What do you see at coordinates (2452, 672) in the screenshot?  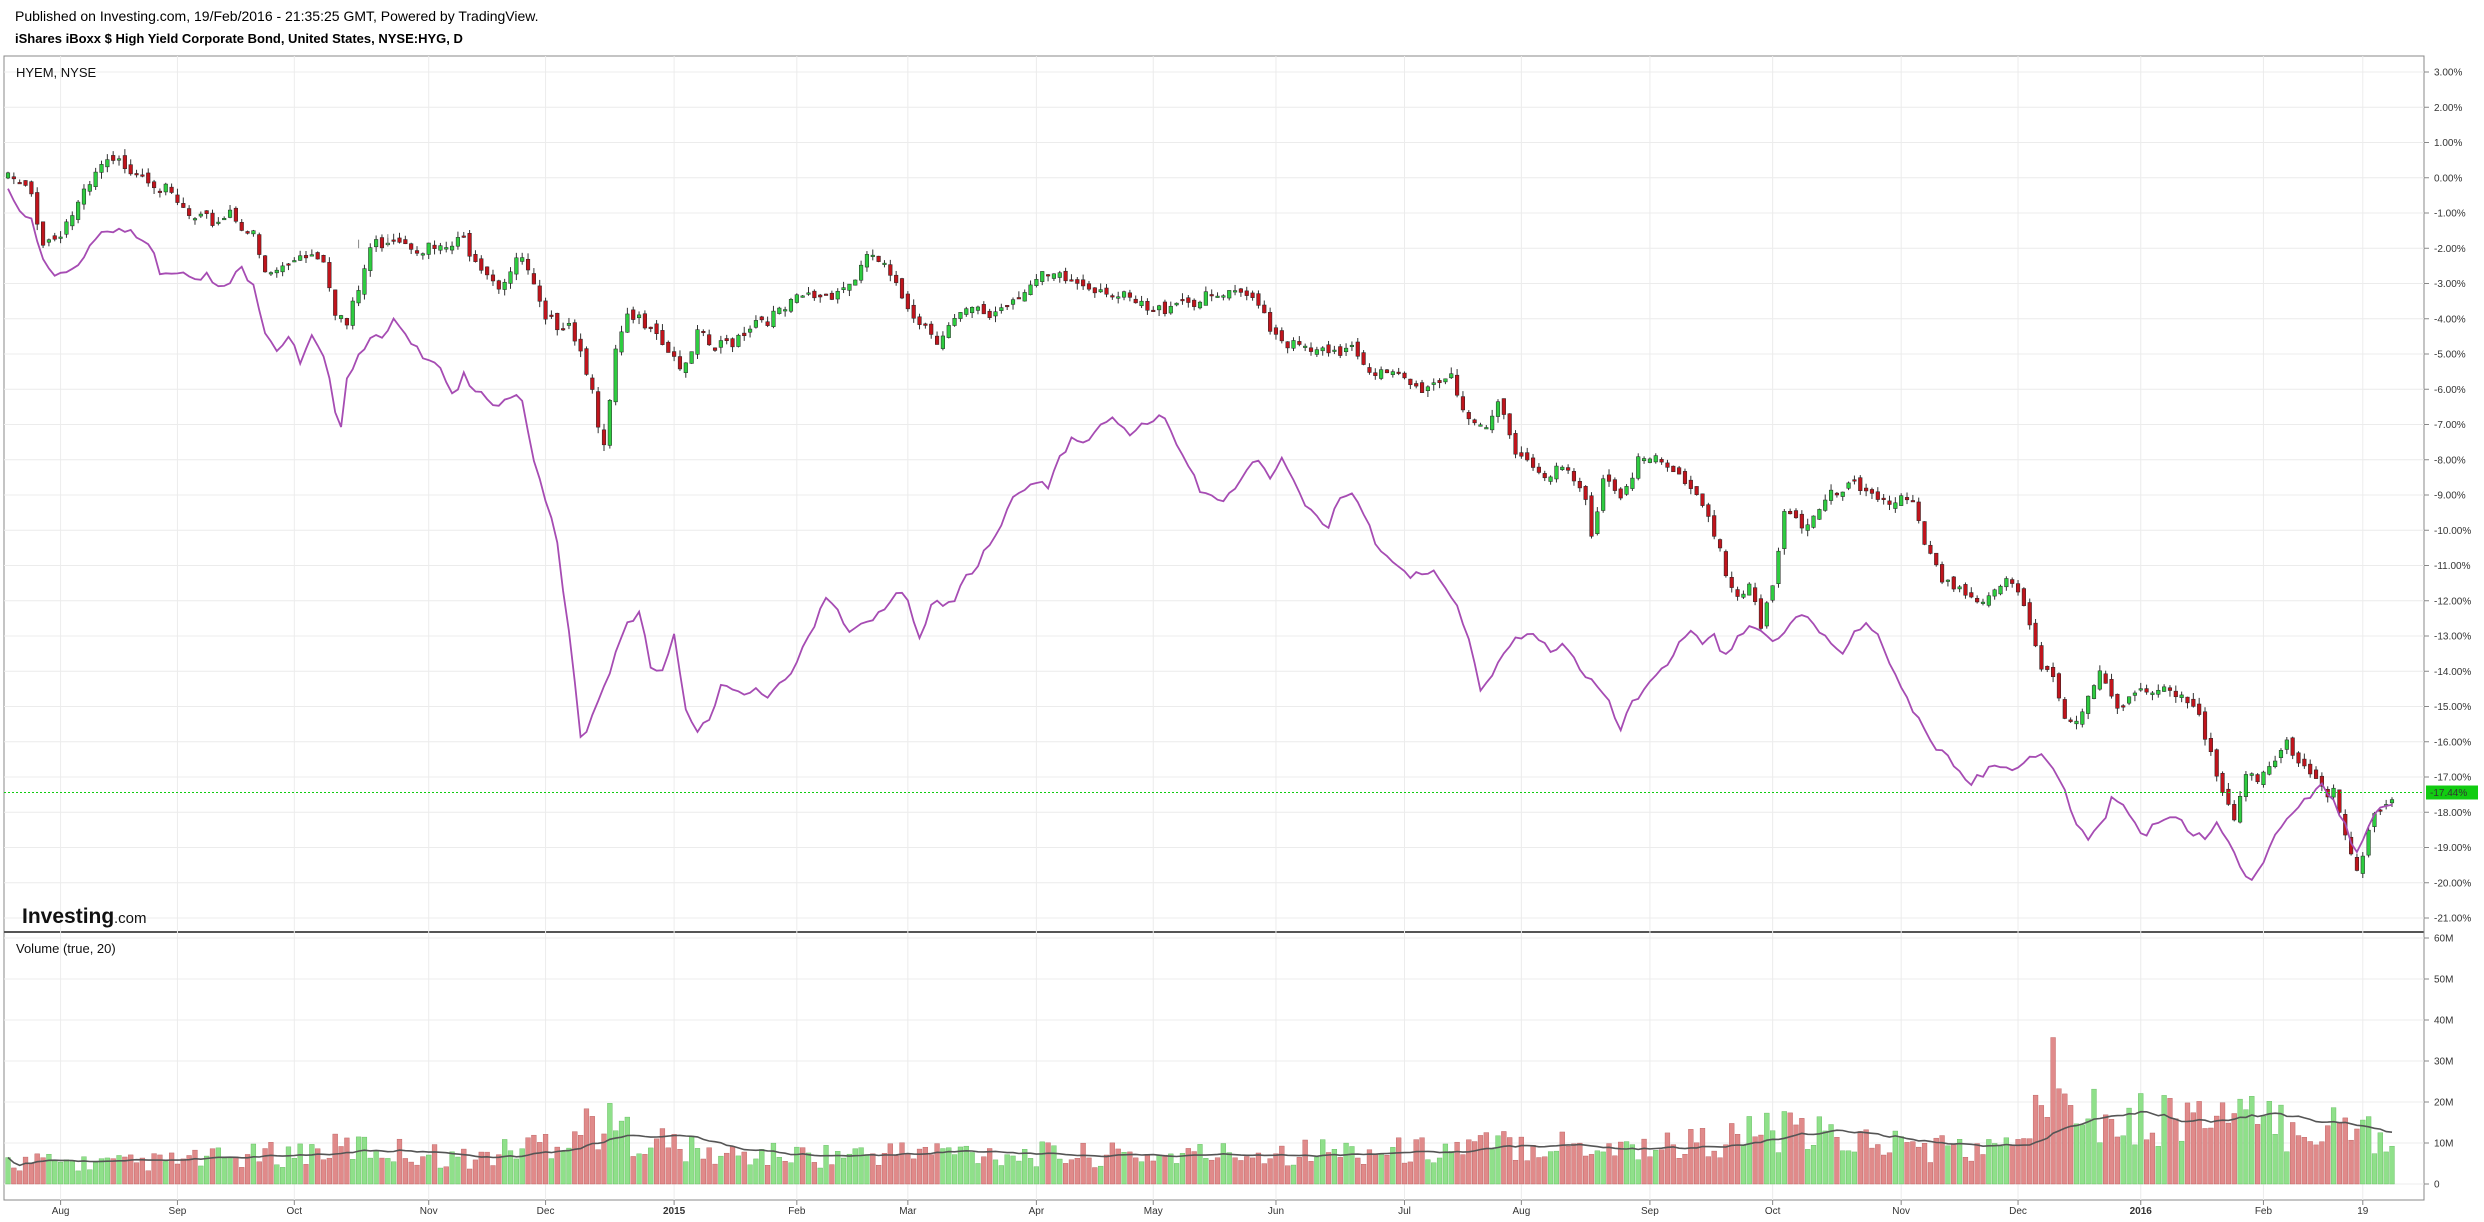 I see `price-tick-label: -14.00%` at bounding box center [2452, 672].